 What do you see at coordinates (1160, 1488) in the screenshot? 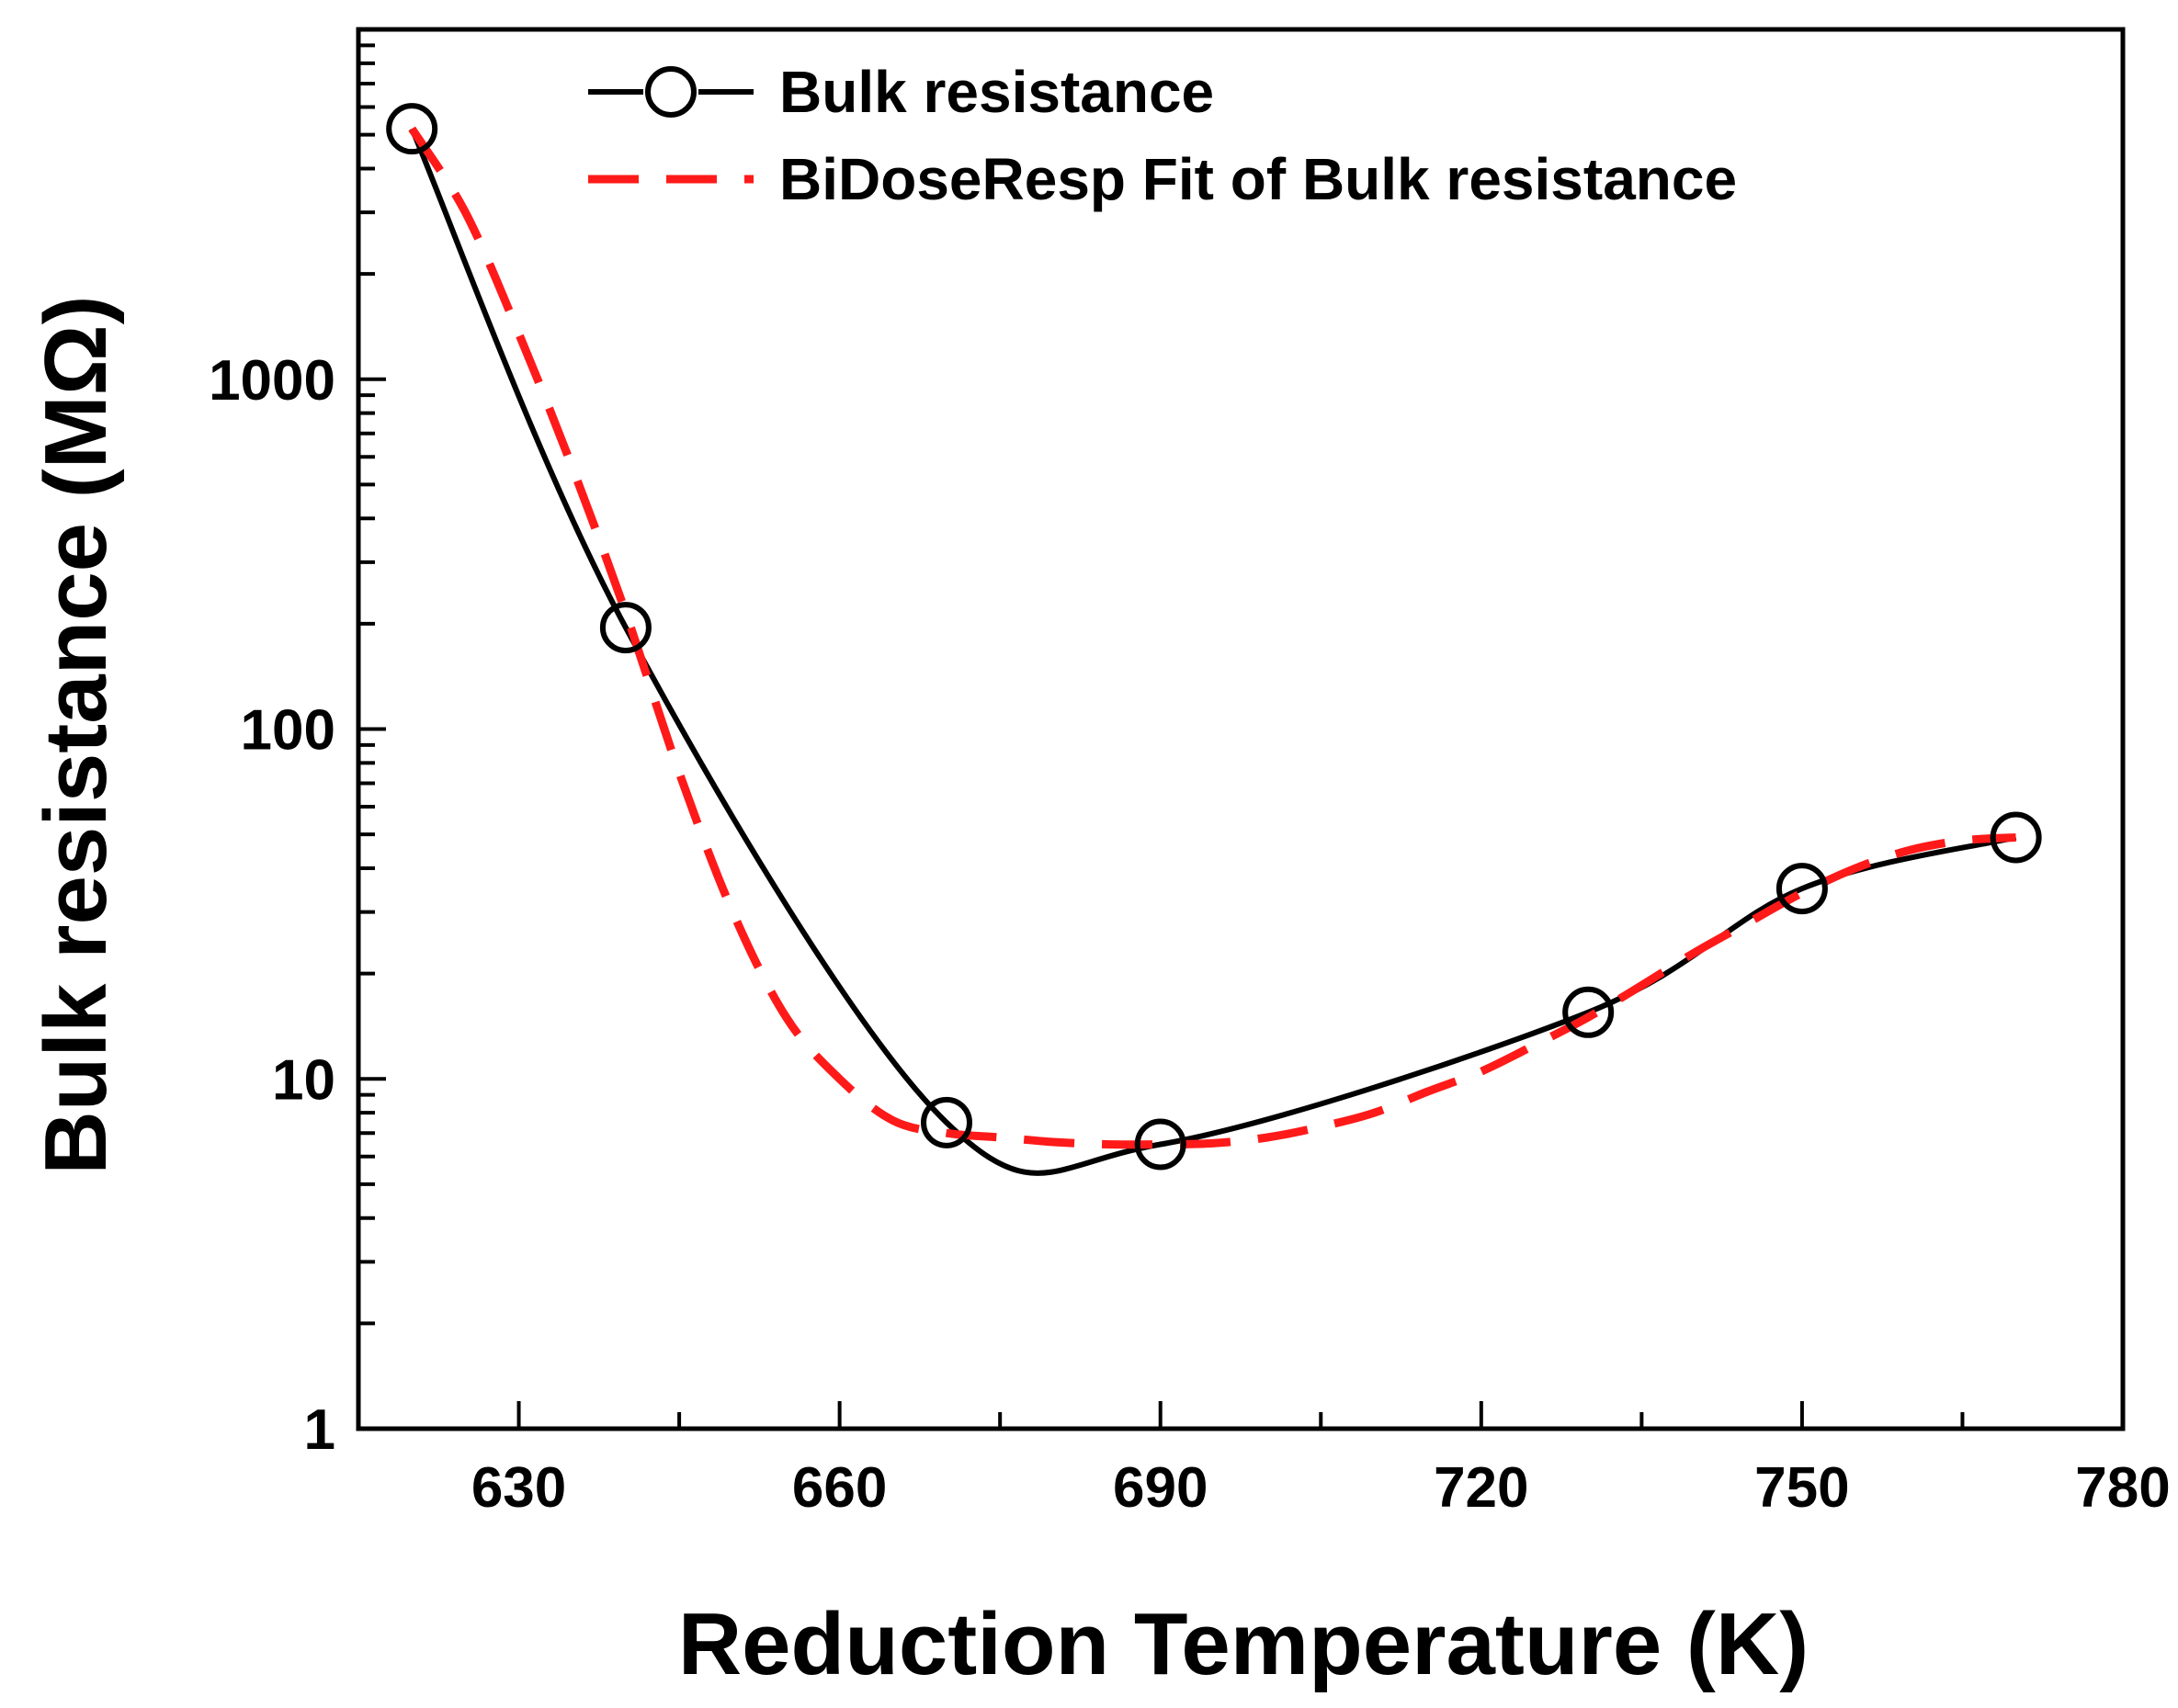
I see `x-tick-label: 690` at bounding box center [1160, 1488].